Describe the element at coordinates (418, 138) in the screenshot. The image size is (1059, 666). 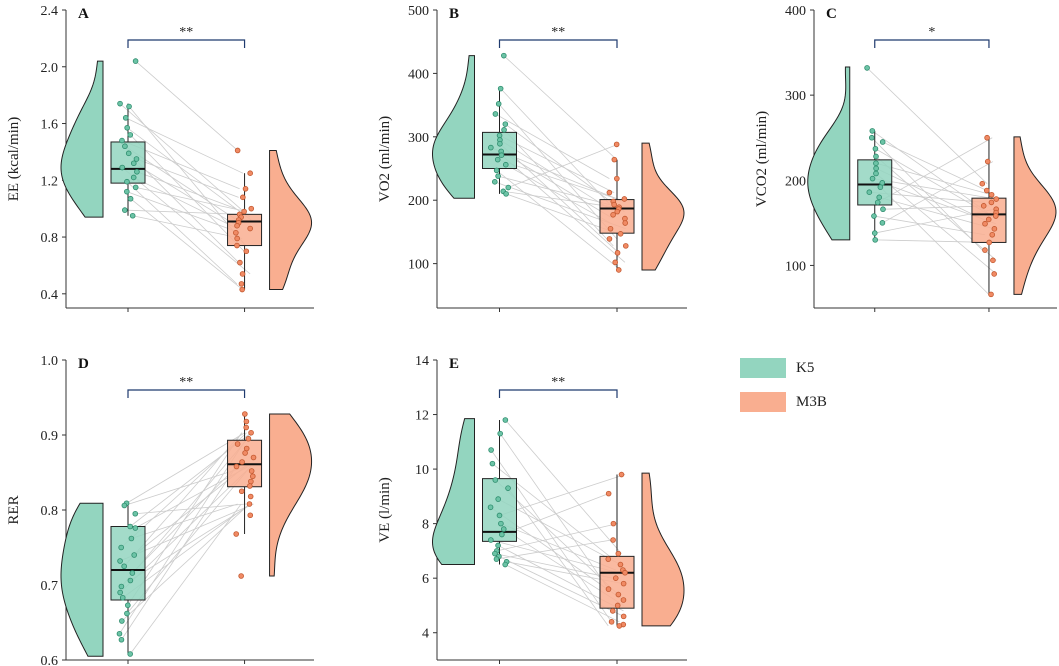
I see `y-tick-label: 300` at that location.